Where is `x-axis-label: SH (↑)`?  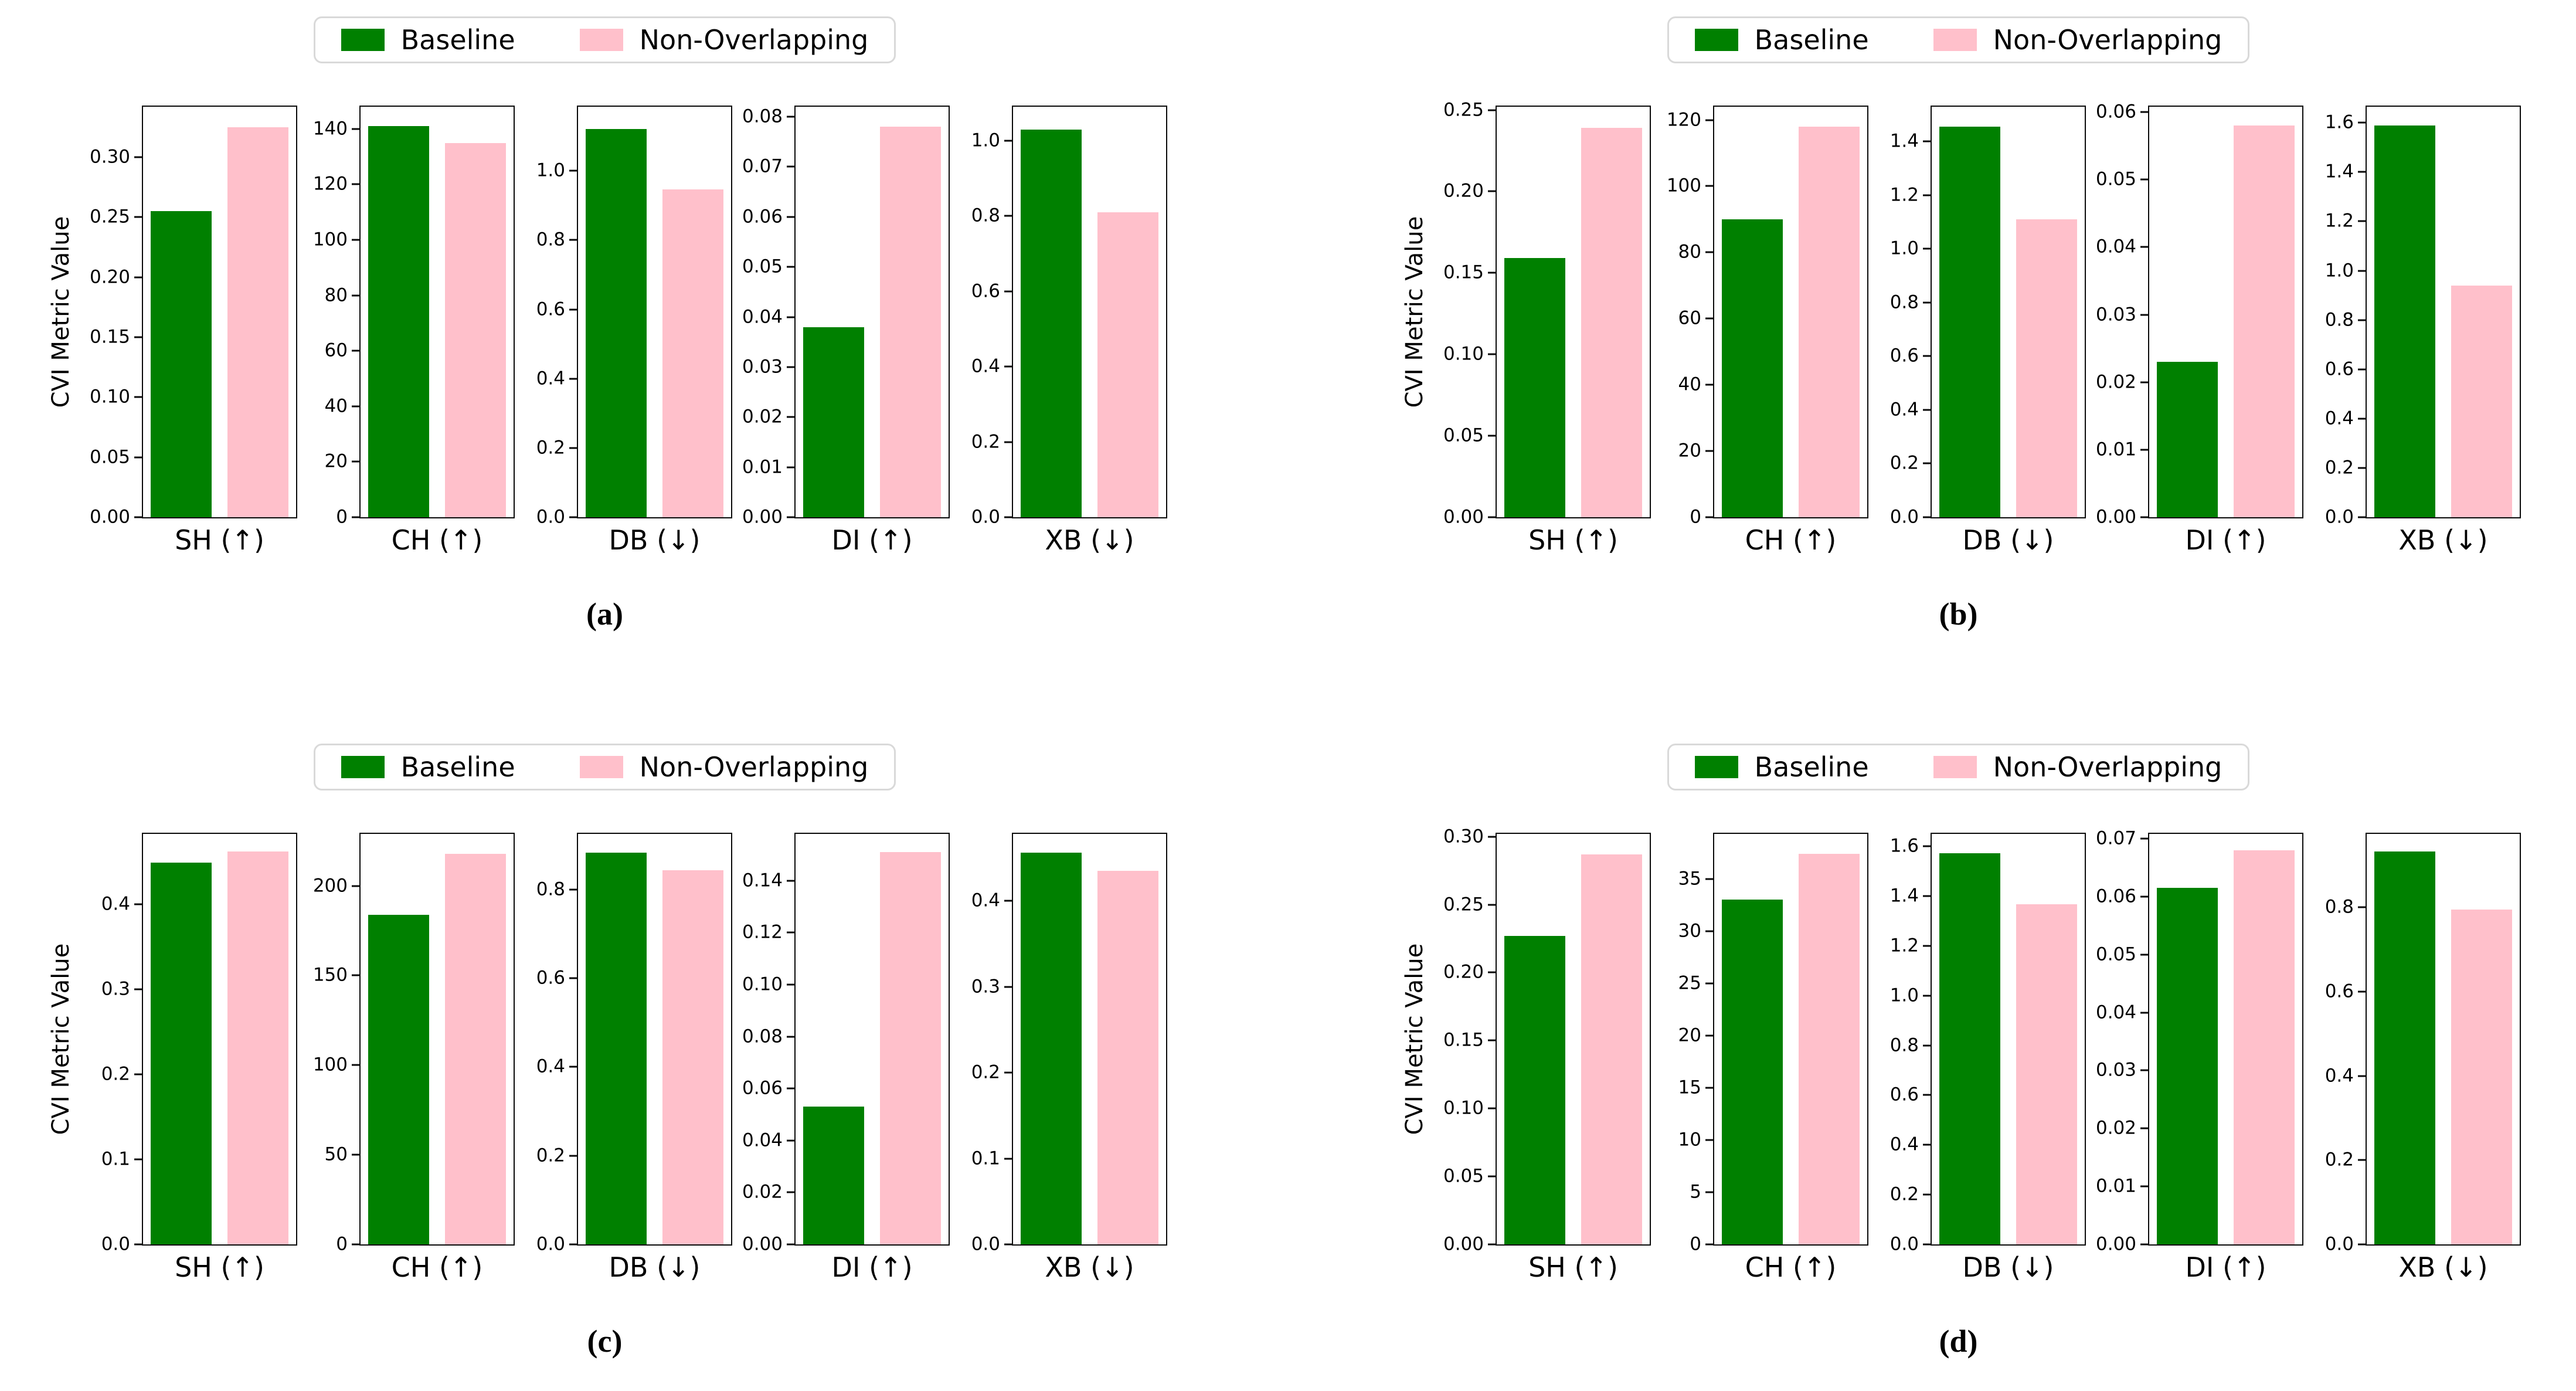 x-axis-label: SH (↑) is located at coordinates (1573, 540).